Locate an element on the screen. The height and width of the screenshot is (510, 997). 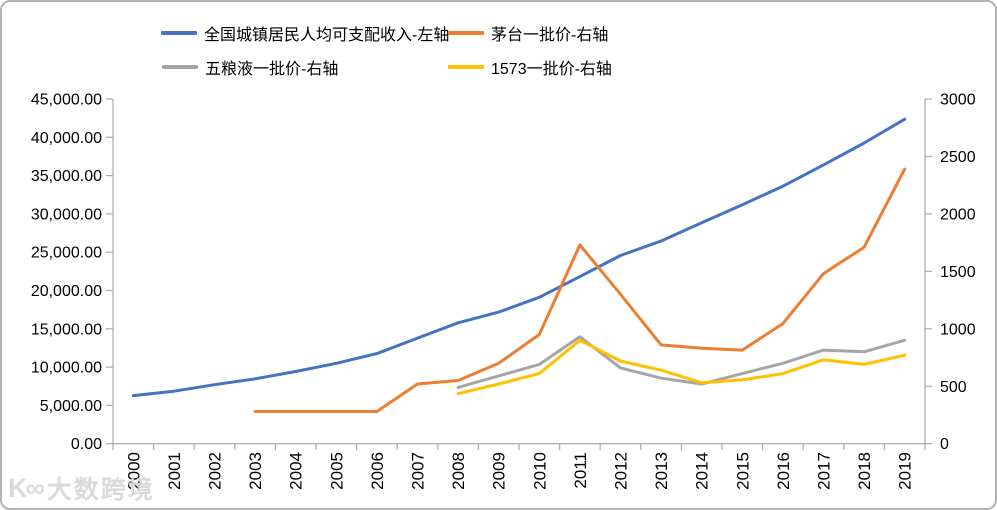
x-axis-tick-label: 2000 is located at coordinates (133, 471).